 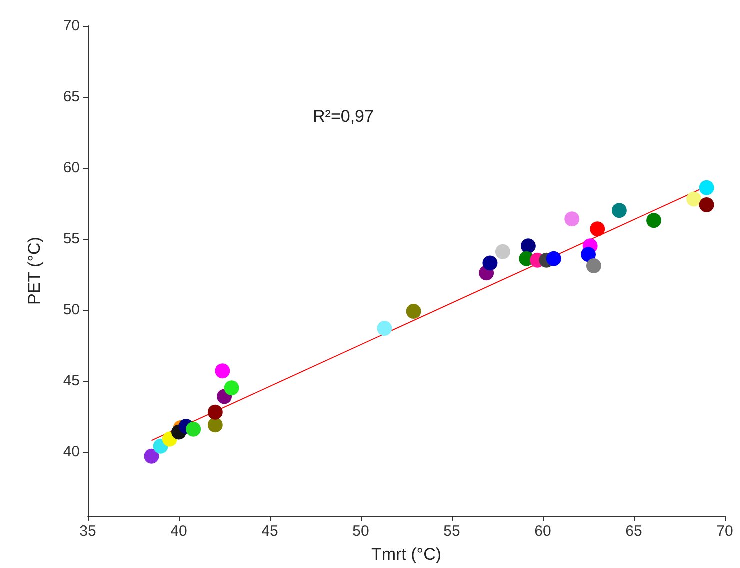 I want to click on x-tick-label: 70, so click(x=725, y=531).